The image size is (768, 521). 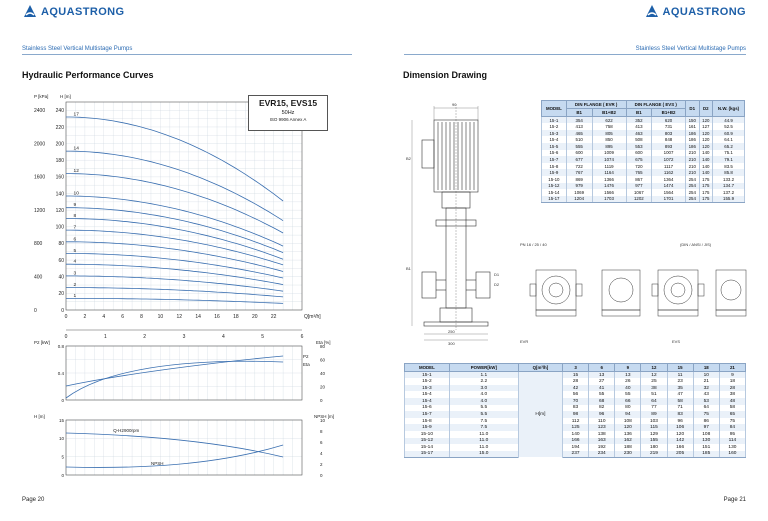 I want to click on table-cell: 41, so click(x=602, y=388).